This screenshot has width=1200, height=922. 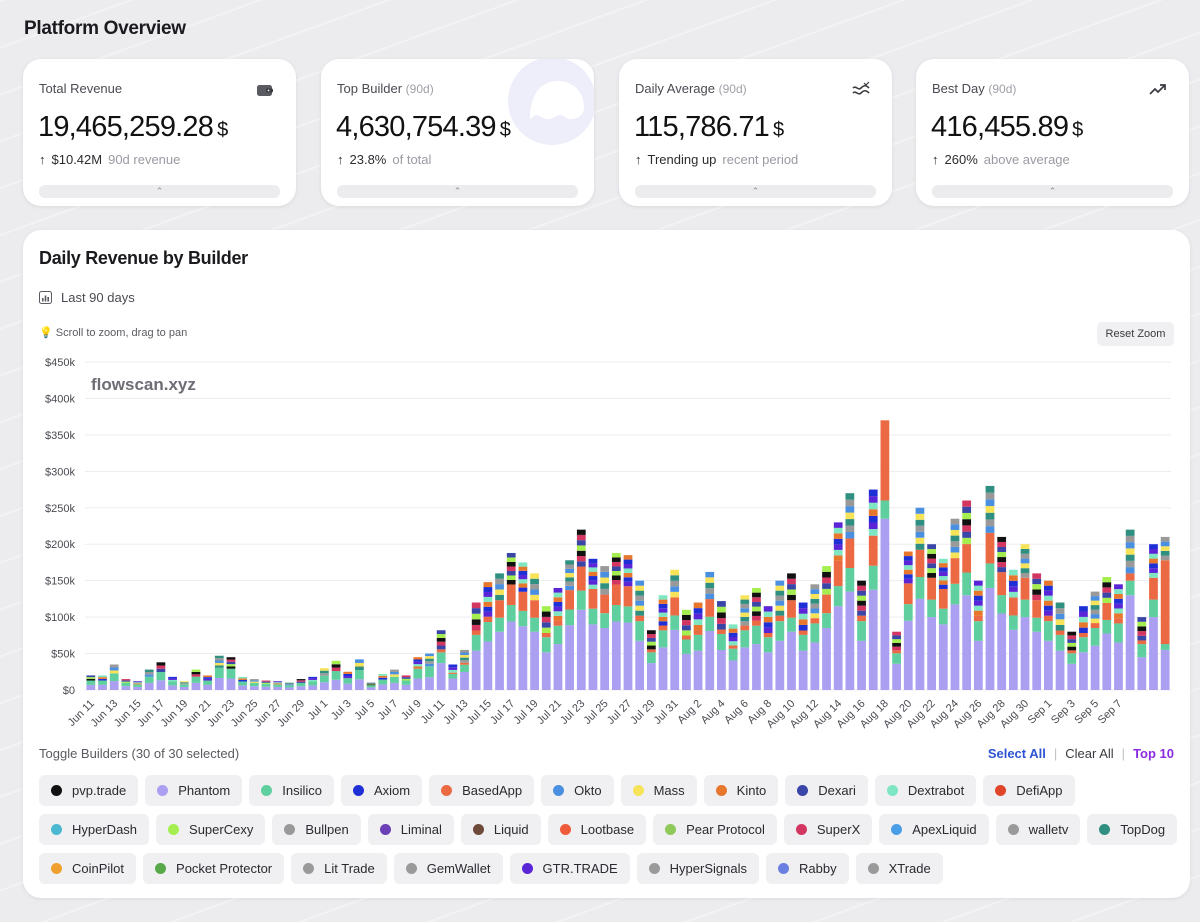 I want to click on builder-chip: Lootbase, so click(x=597, y=829).